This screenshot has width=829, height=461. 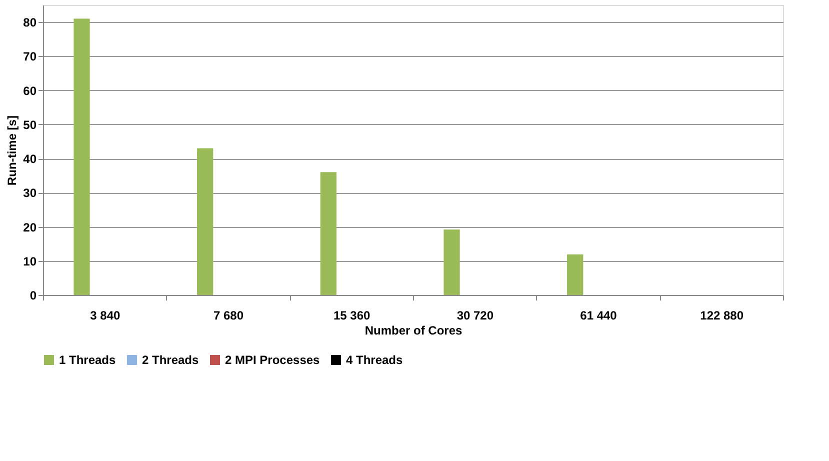 What do you see at coordinates (30, 125) in the screenshot?
I see `y-tick-label: 50` at bounding box center [30, 125].